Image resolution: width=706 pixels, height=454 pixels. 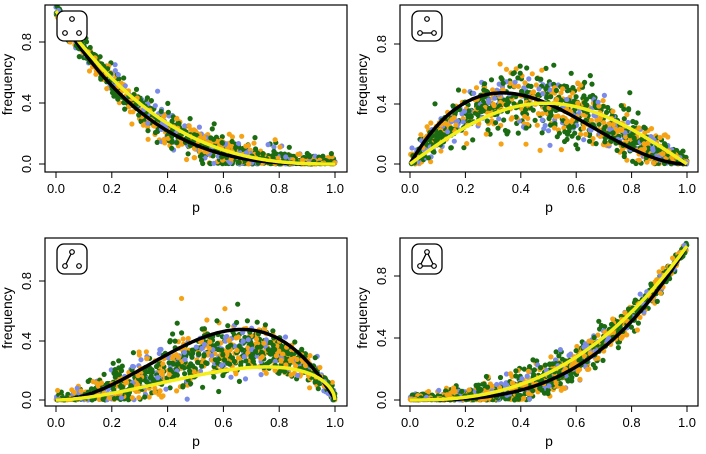 What do you see at coordinates (72, 26) in the screenshot?
I see `empty-triad-icon` at bounding box center [72, 26].